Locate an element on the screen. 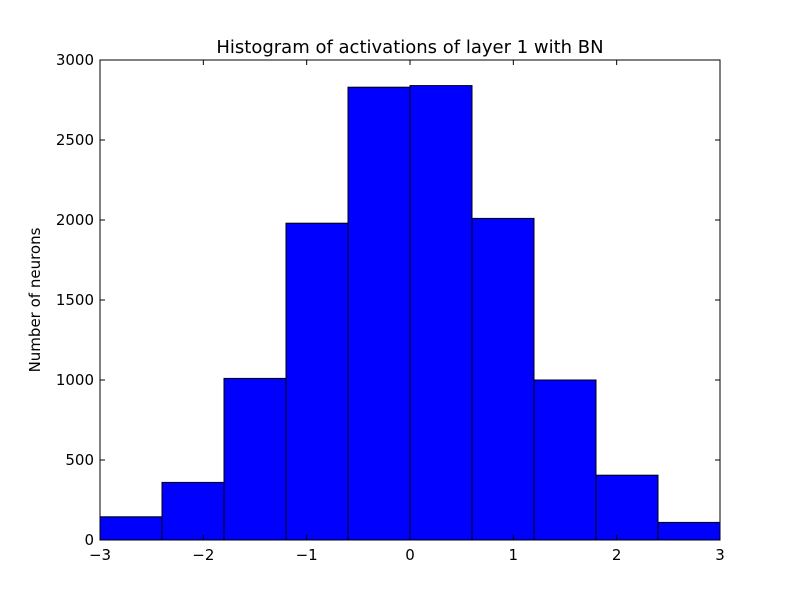  x-tick-label: −3 is located at coordinates (100, 555).